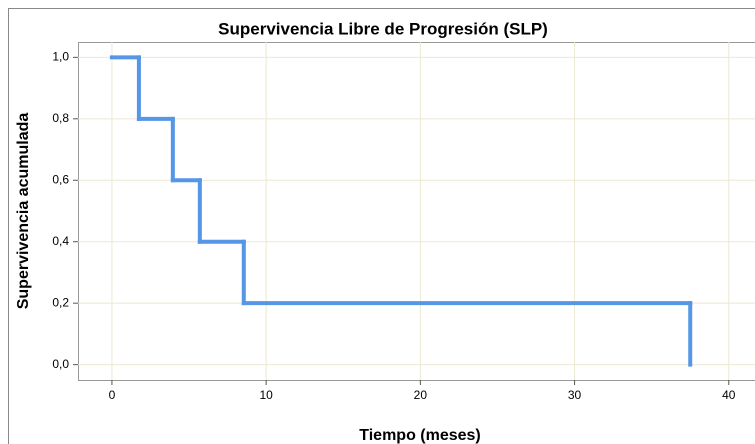 This screenshot has height=444, width=755. What do you see at coordinates (23, 211) in the screenshot?
I see `y-axis-label: Supervivencia acumulada` at bounding box center [23, 211].